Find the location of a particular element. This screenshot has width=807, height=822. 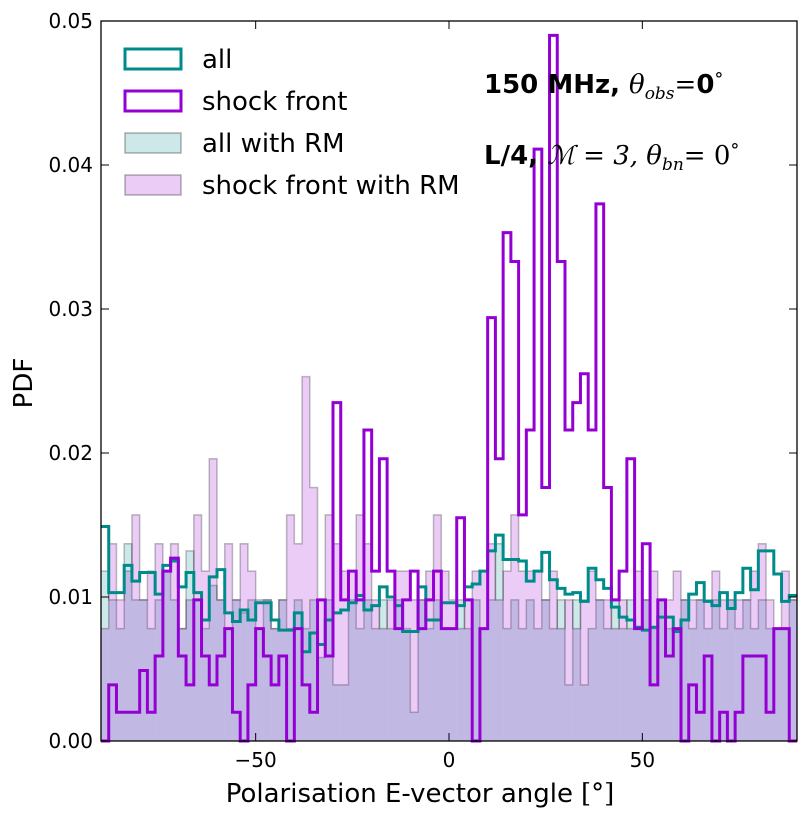

y-tick-label: 0.03 is located at coordinates (70, 309).